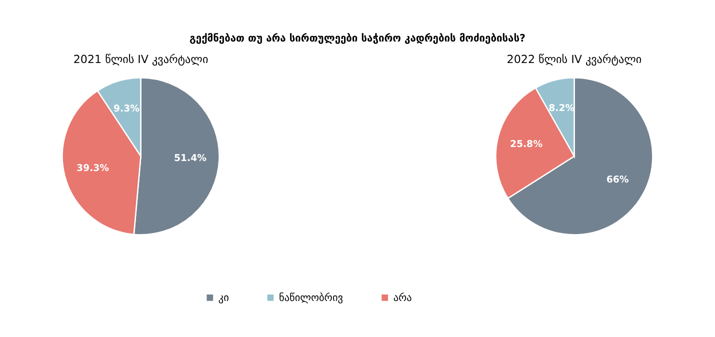  Describe the element at coordinates (93, 168) in the screenshot. I see `data-label: 39.3%` at that location.